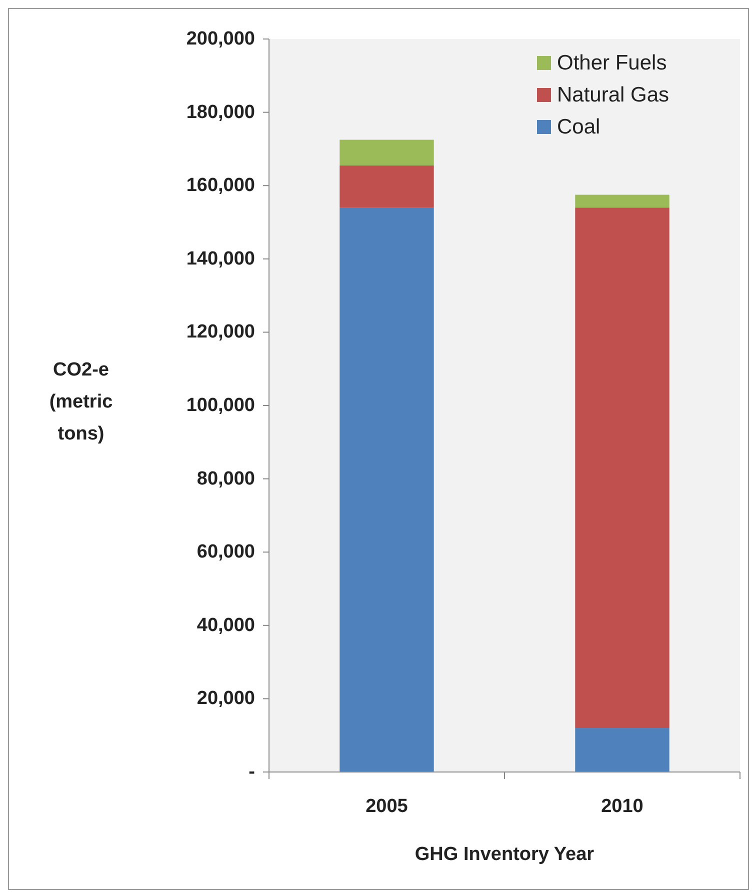  I want to click on y-tick-label: 140,000, so click(220, 259).